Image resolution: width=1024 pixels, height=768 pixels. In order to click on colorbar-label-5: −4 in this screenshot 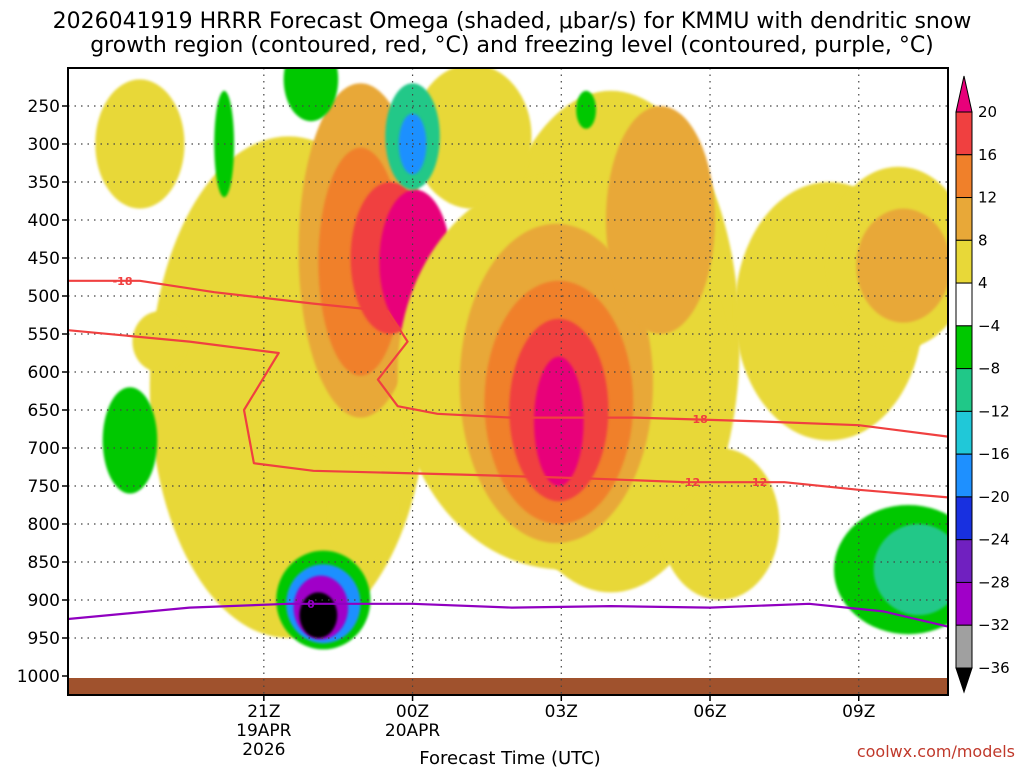, I will do `click(989, 326)`.